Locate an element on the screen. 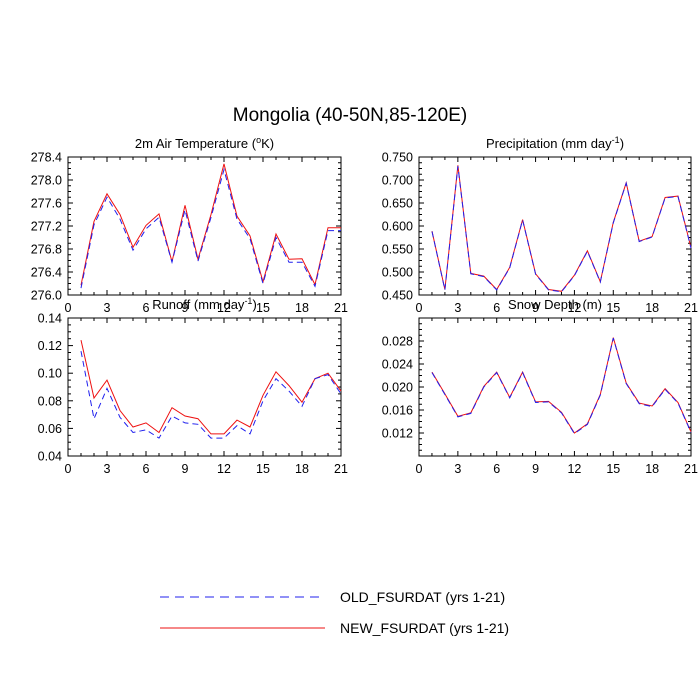  panel-title: Runoff (mm day-1) is located at coordinates (204, 304).